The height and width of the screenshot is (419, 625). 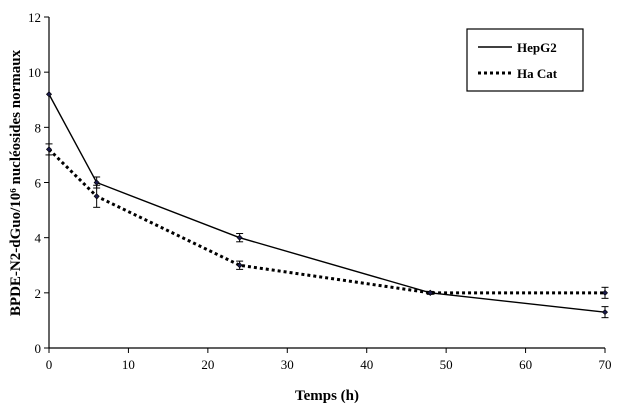 What do you see at coordinates (446, 364) in the screenshot?
I see `x-tick-label: 50` at bounding box center [446, 364].